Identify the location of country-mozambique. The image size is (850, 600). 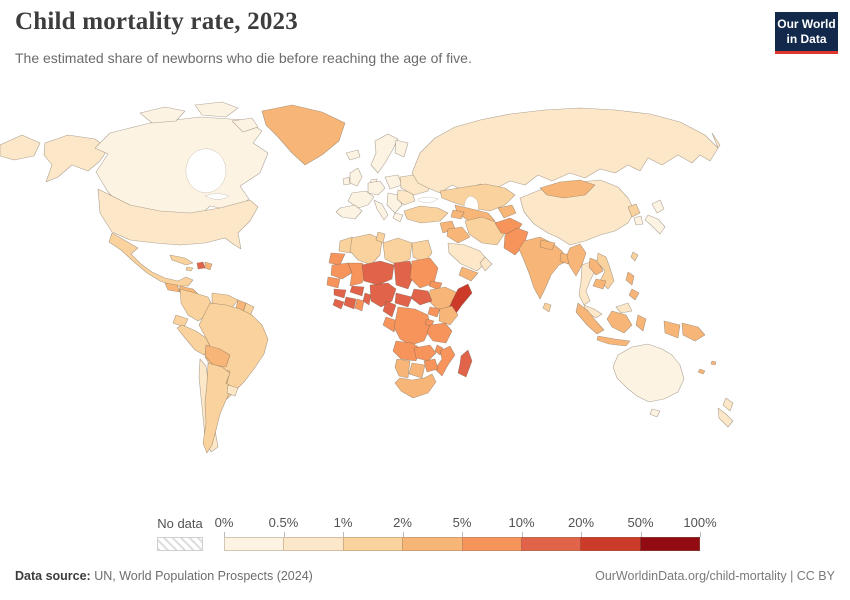
(445, 361).